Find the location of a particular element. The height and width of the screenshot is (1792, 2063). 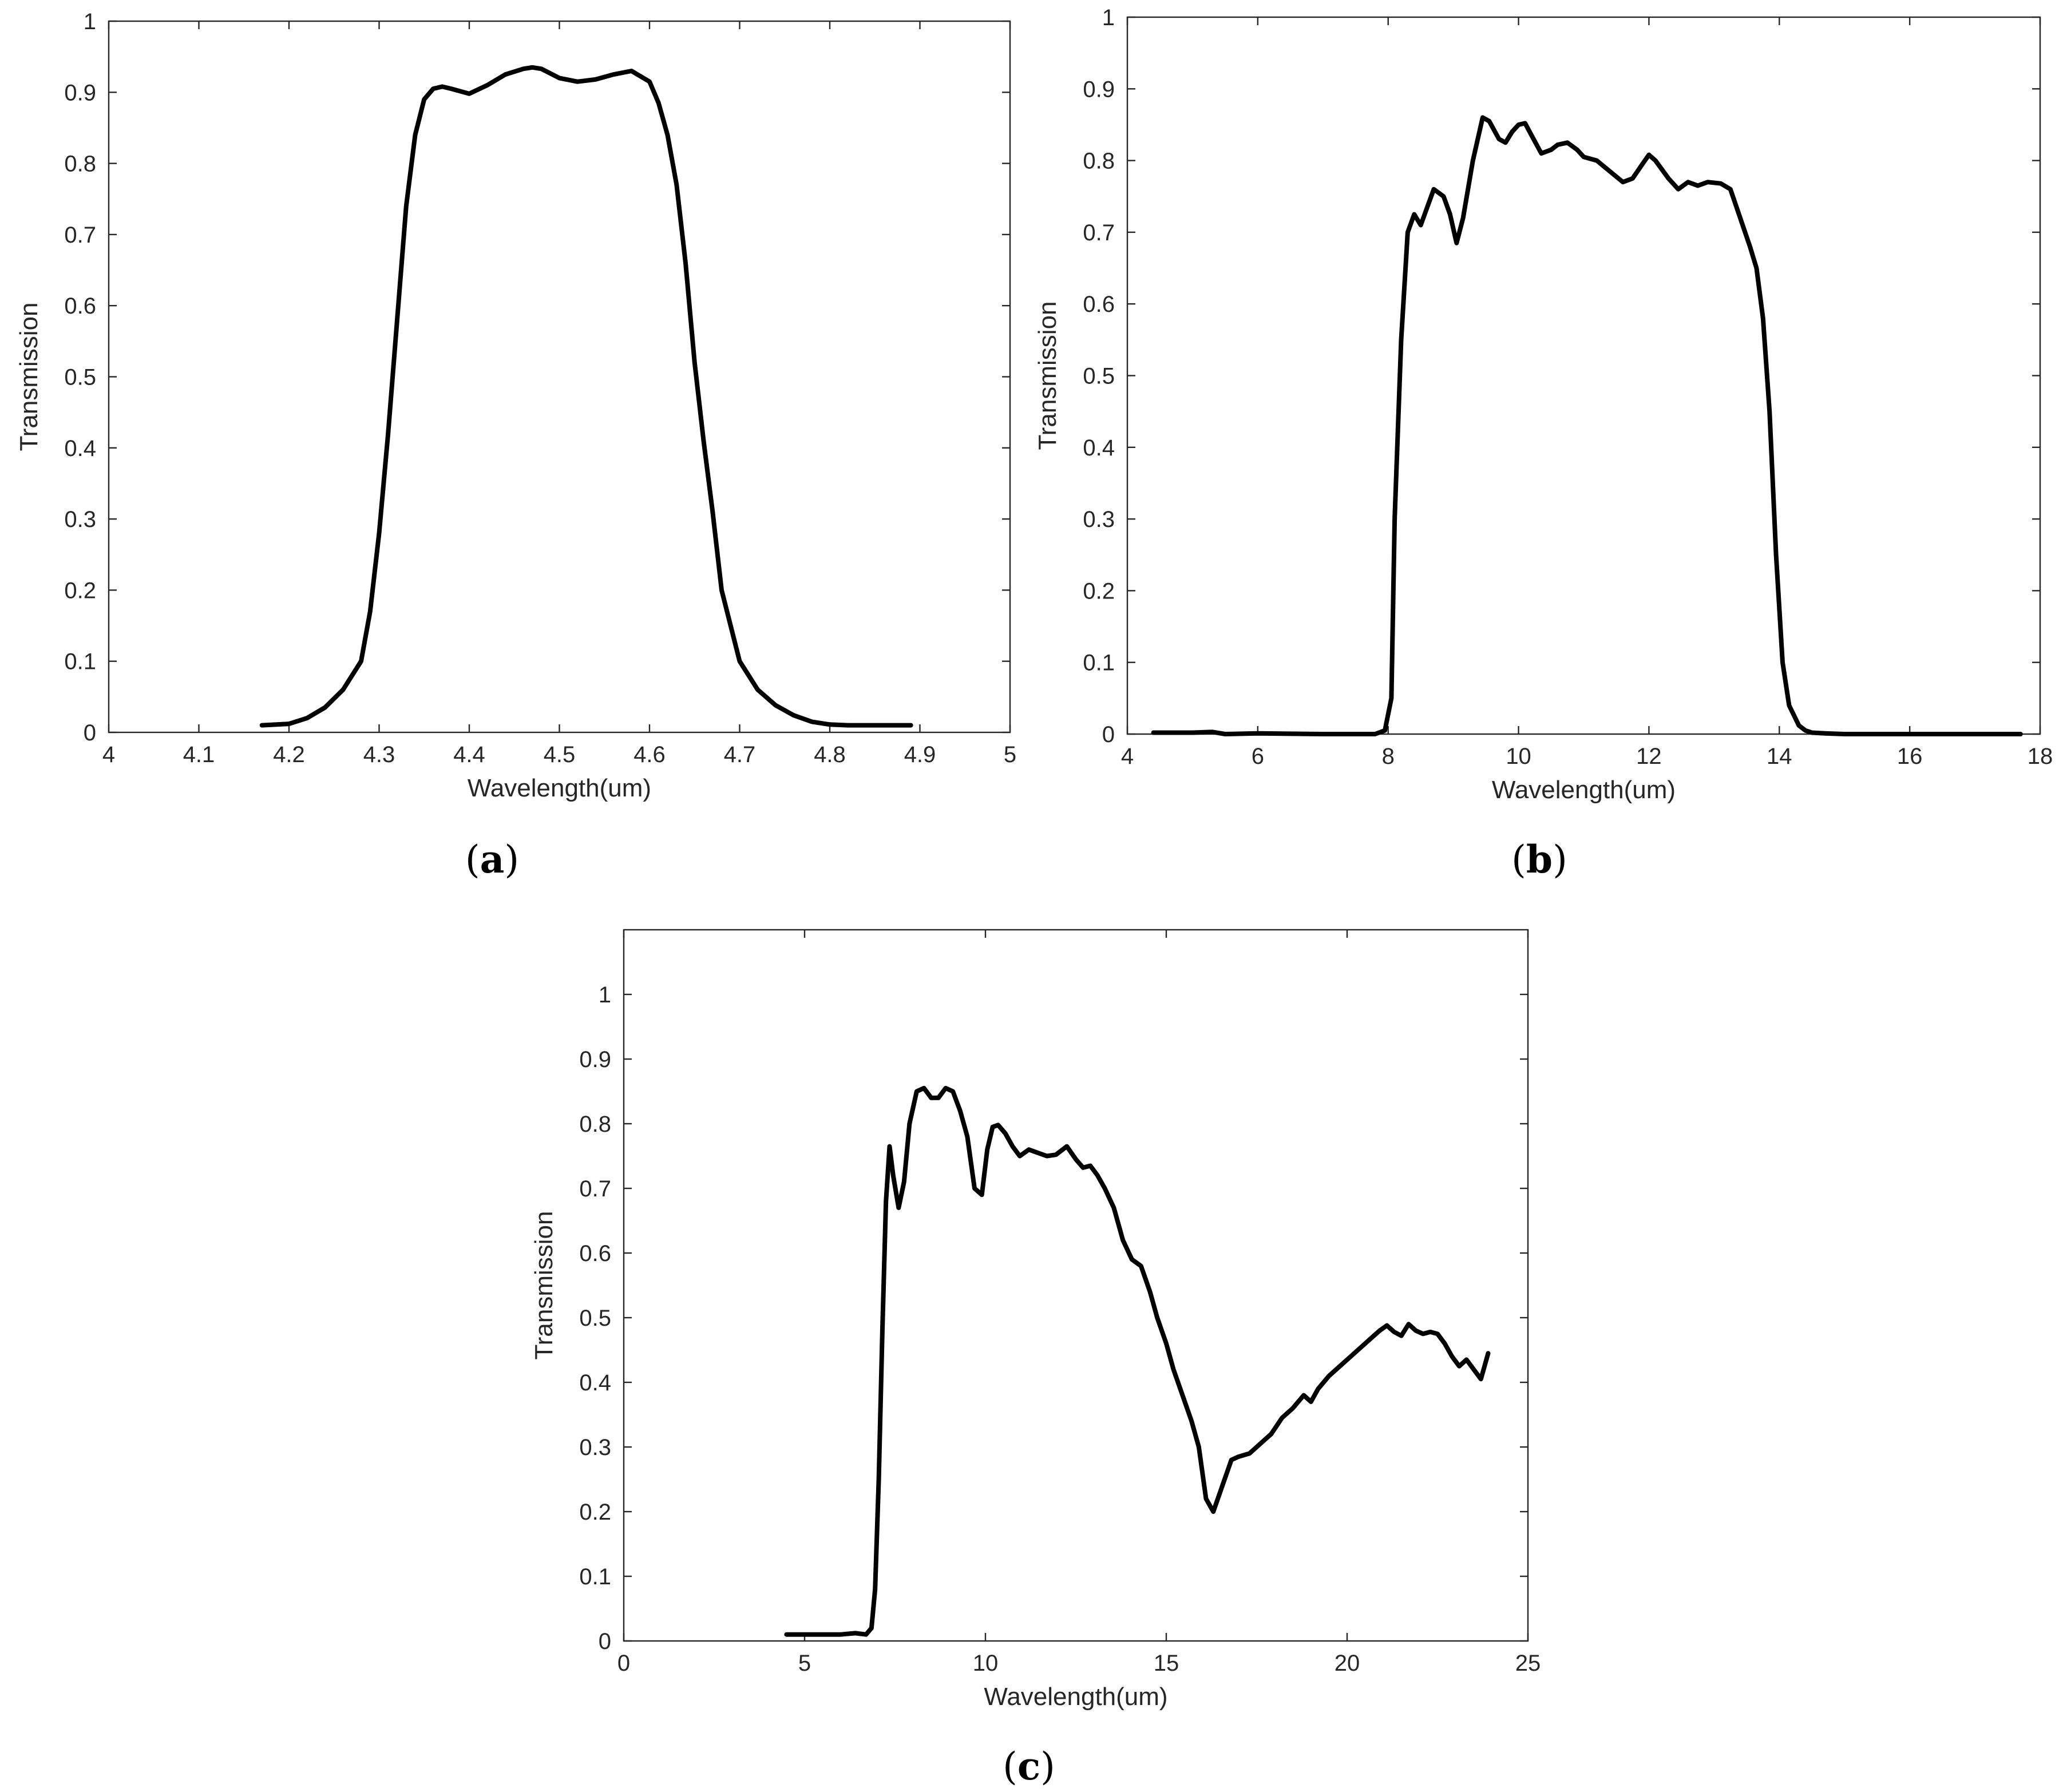

x-tick-label: 18 is located at coordinates (2040, 756).